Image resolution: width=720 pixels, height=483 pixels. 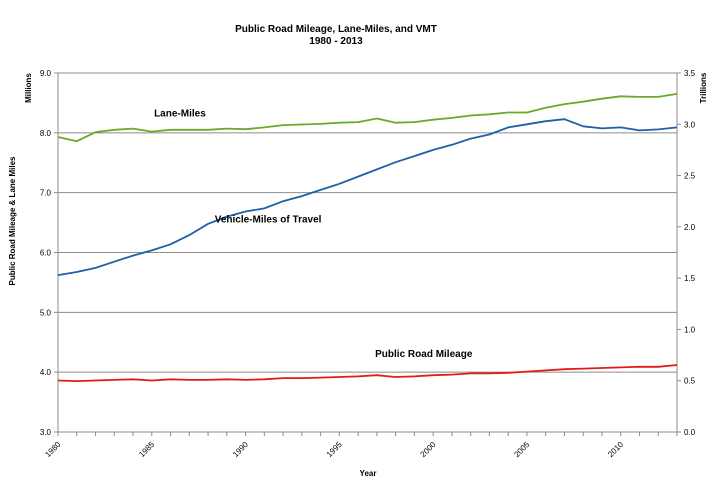 What do you see at coordinates (690, 381) in the screenshot?
I see `y-right-tick-label: 0.5` at bounding box center [690, 381].